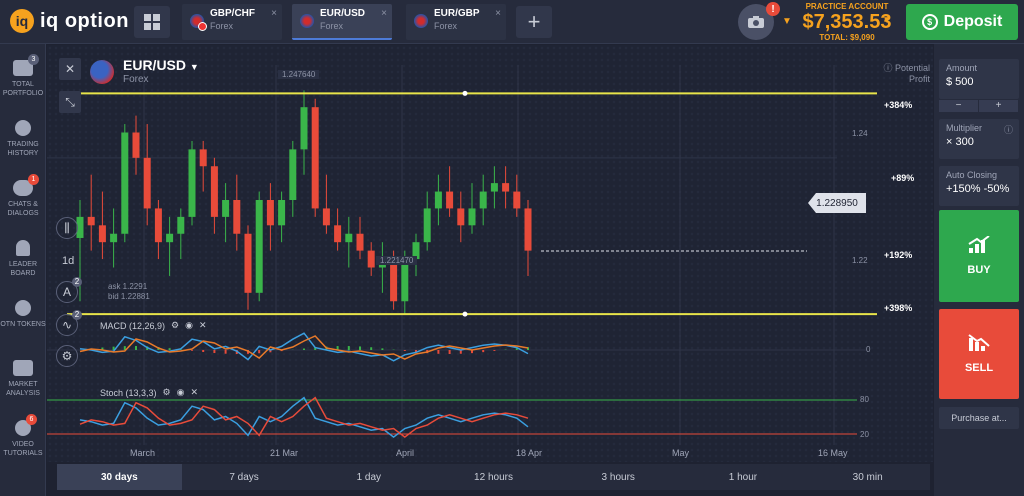  Describe the element at coordinates (868, 349) in the screenshot. I see `macd-zero-label: 0` at that location.